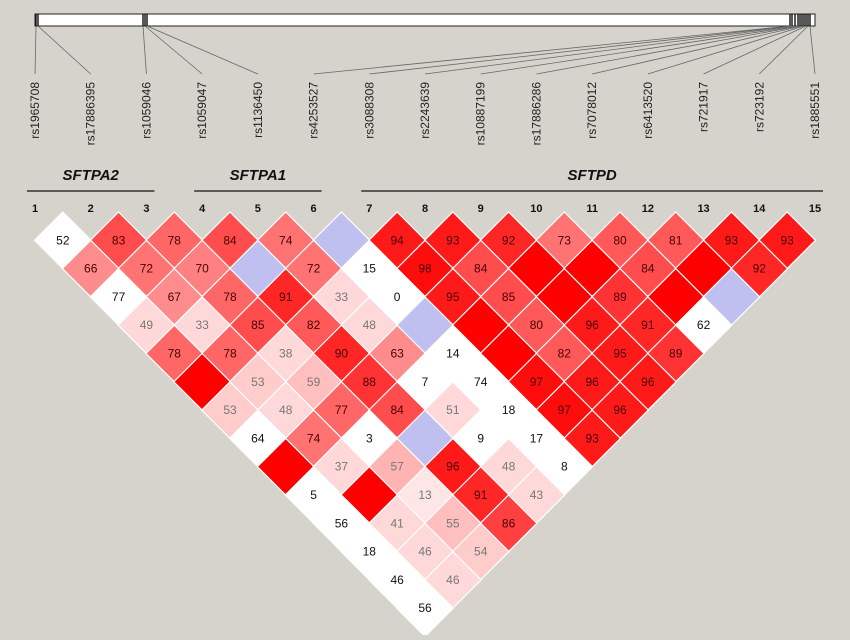  Describe the element at coordinates (397, 523) in the screenshot. I see `ld-cell-value: 41` at that location.